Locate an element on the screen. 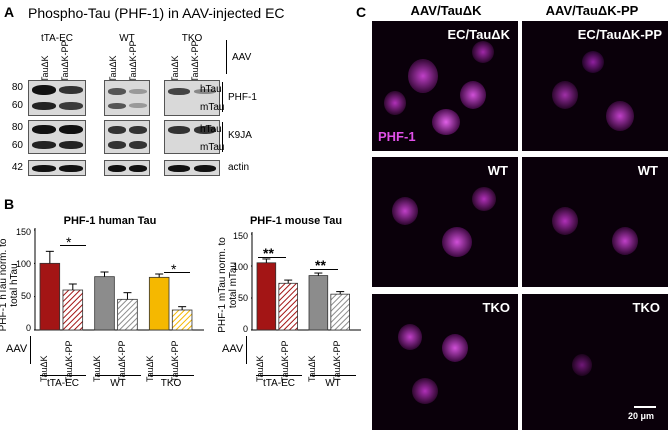 The height and width of the screenshot is (436, 669). aav-bracket is located at coordinates (226, 57).